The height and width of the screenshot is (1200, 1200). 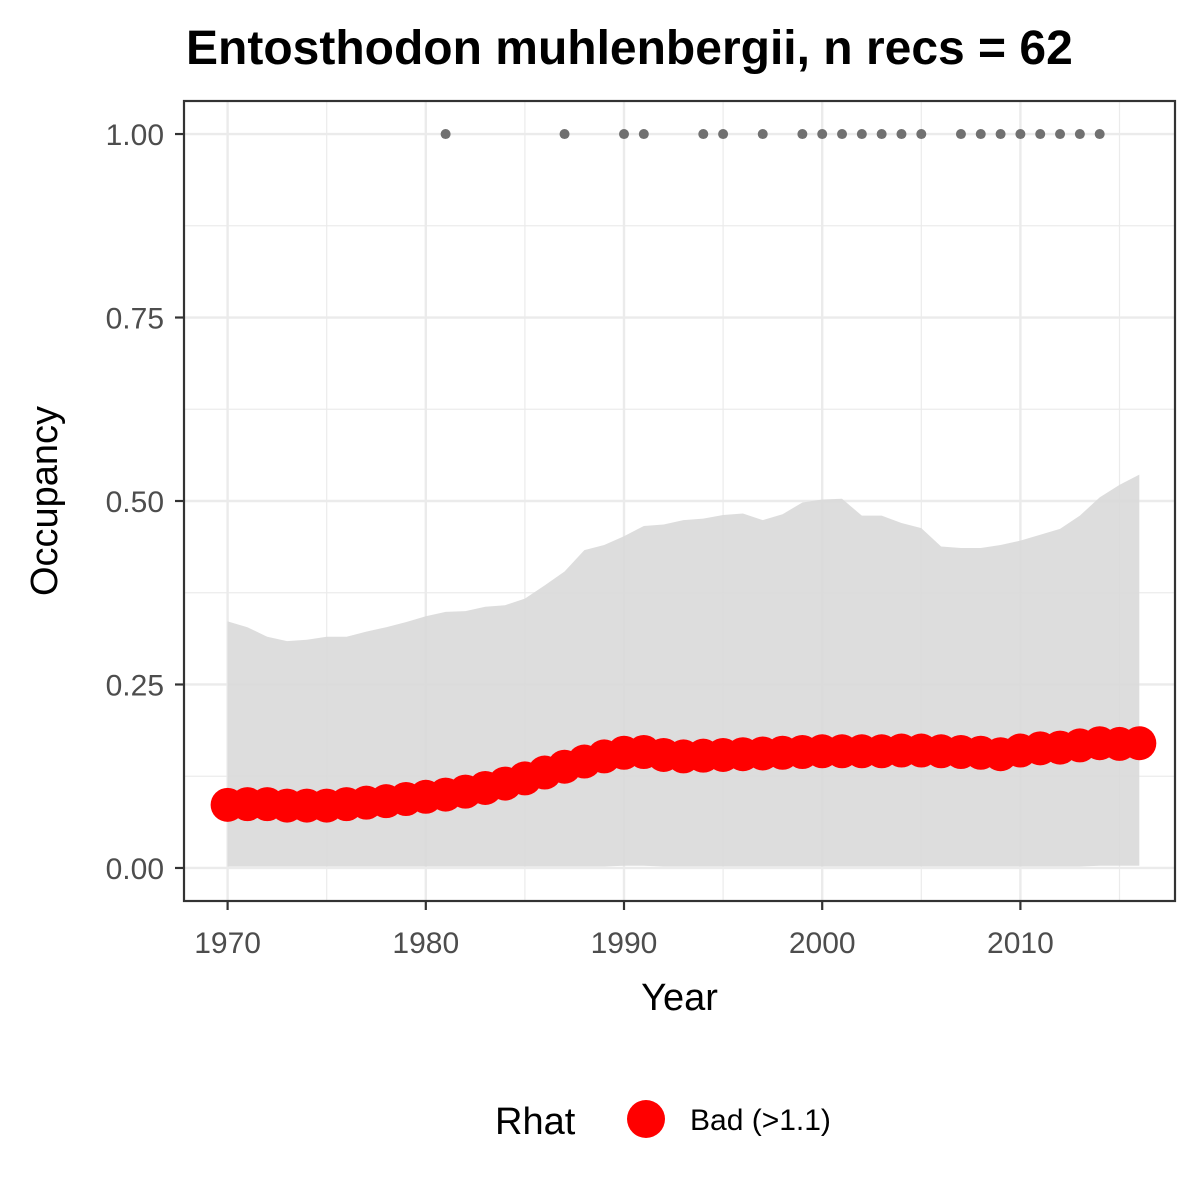 What do you see at coordinates (679, 998) in the screenshot?
I see `x-axis-title: Year` at bounding box center [679, 998].